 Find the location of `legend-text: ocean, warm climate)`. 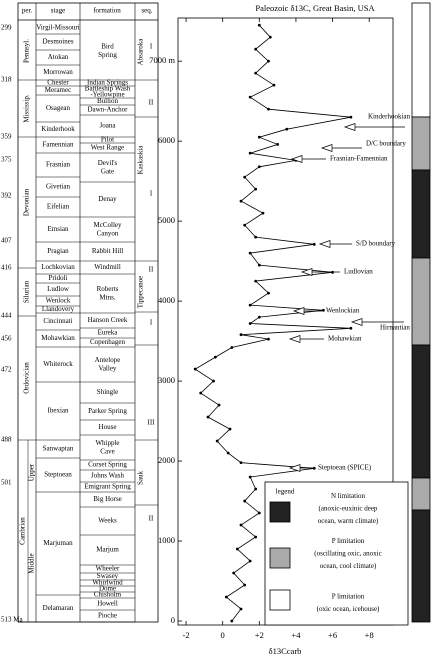

legend-text: ocean, warm climate) is located at coordinates (348, 521).